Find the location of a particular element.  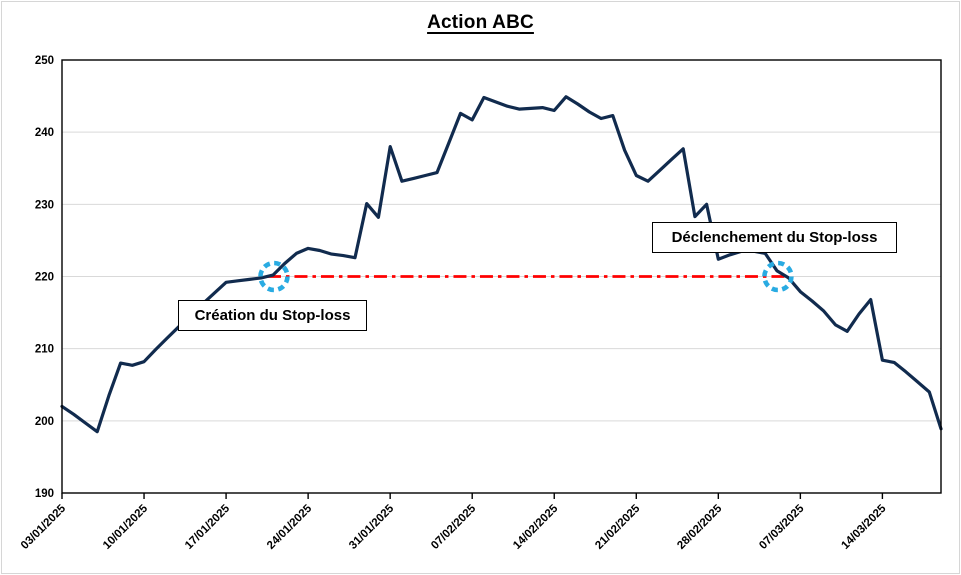

svg-text: 03/01/2025 is located at coordinates (44, 527).